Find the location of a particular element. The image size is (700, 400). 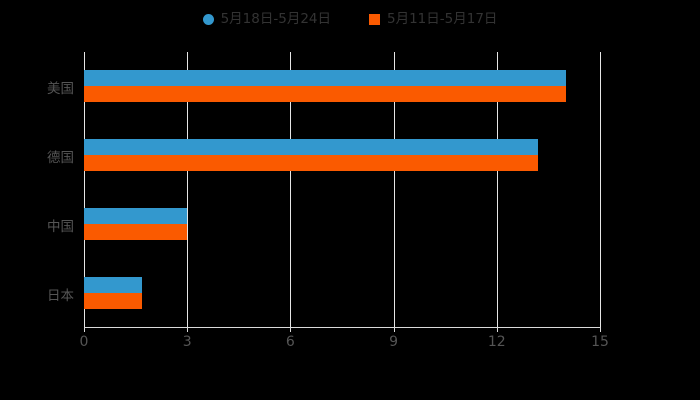

legend-item: 5月11日-5月17日 is located at coordinates (433, 19).